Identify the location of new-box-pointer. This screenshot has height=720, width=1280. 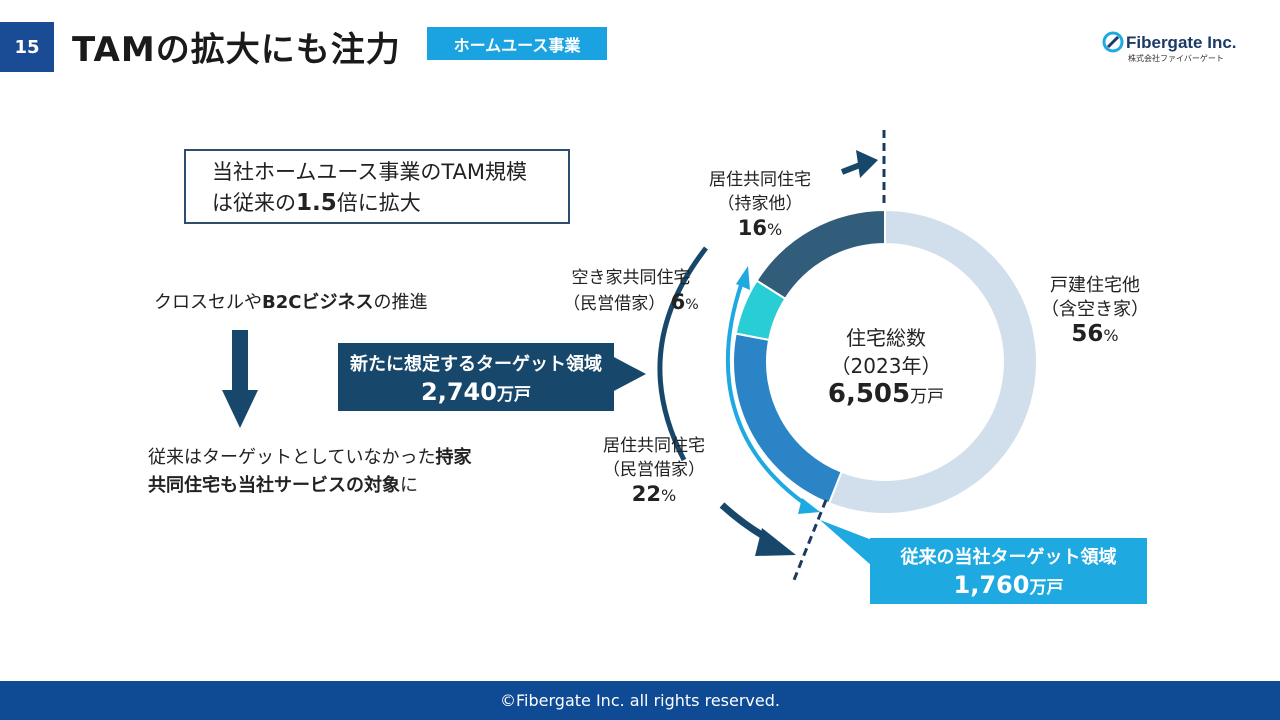
(629, 374).